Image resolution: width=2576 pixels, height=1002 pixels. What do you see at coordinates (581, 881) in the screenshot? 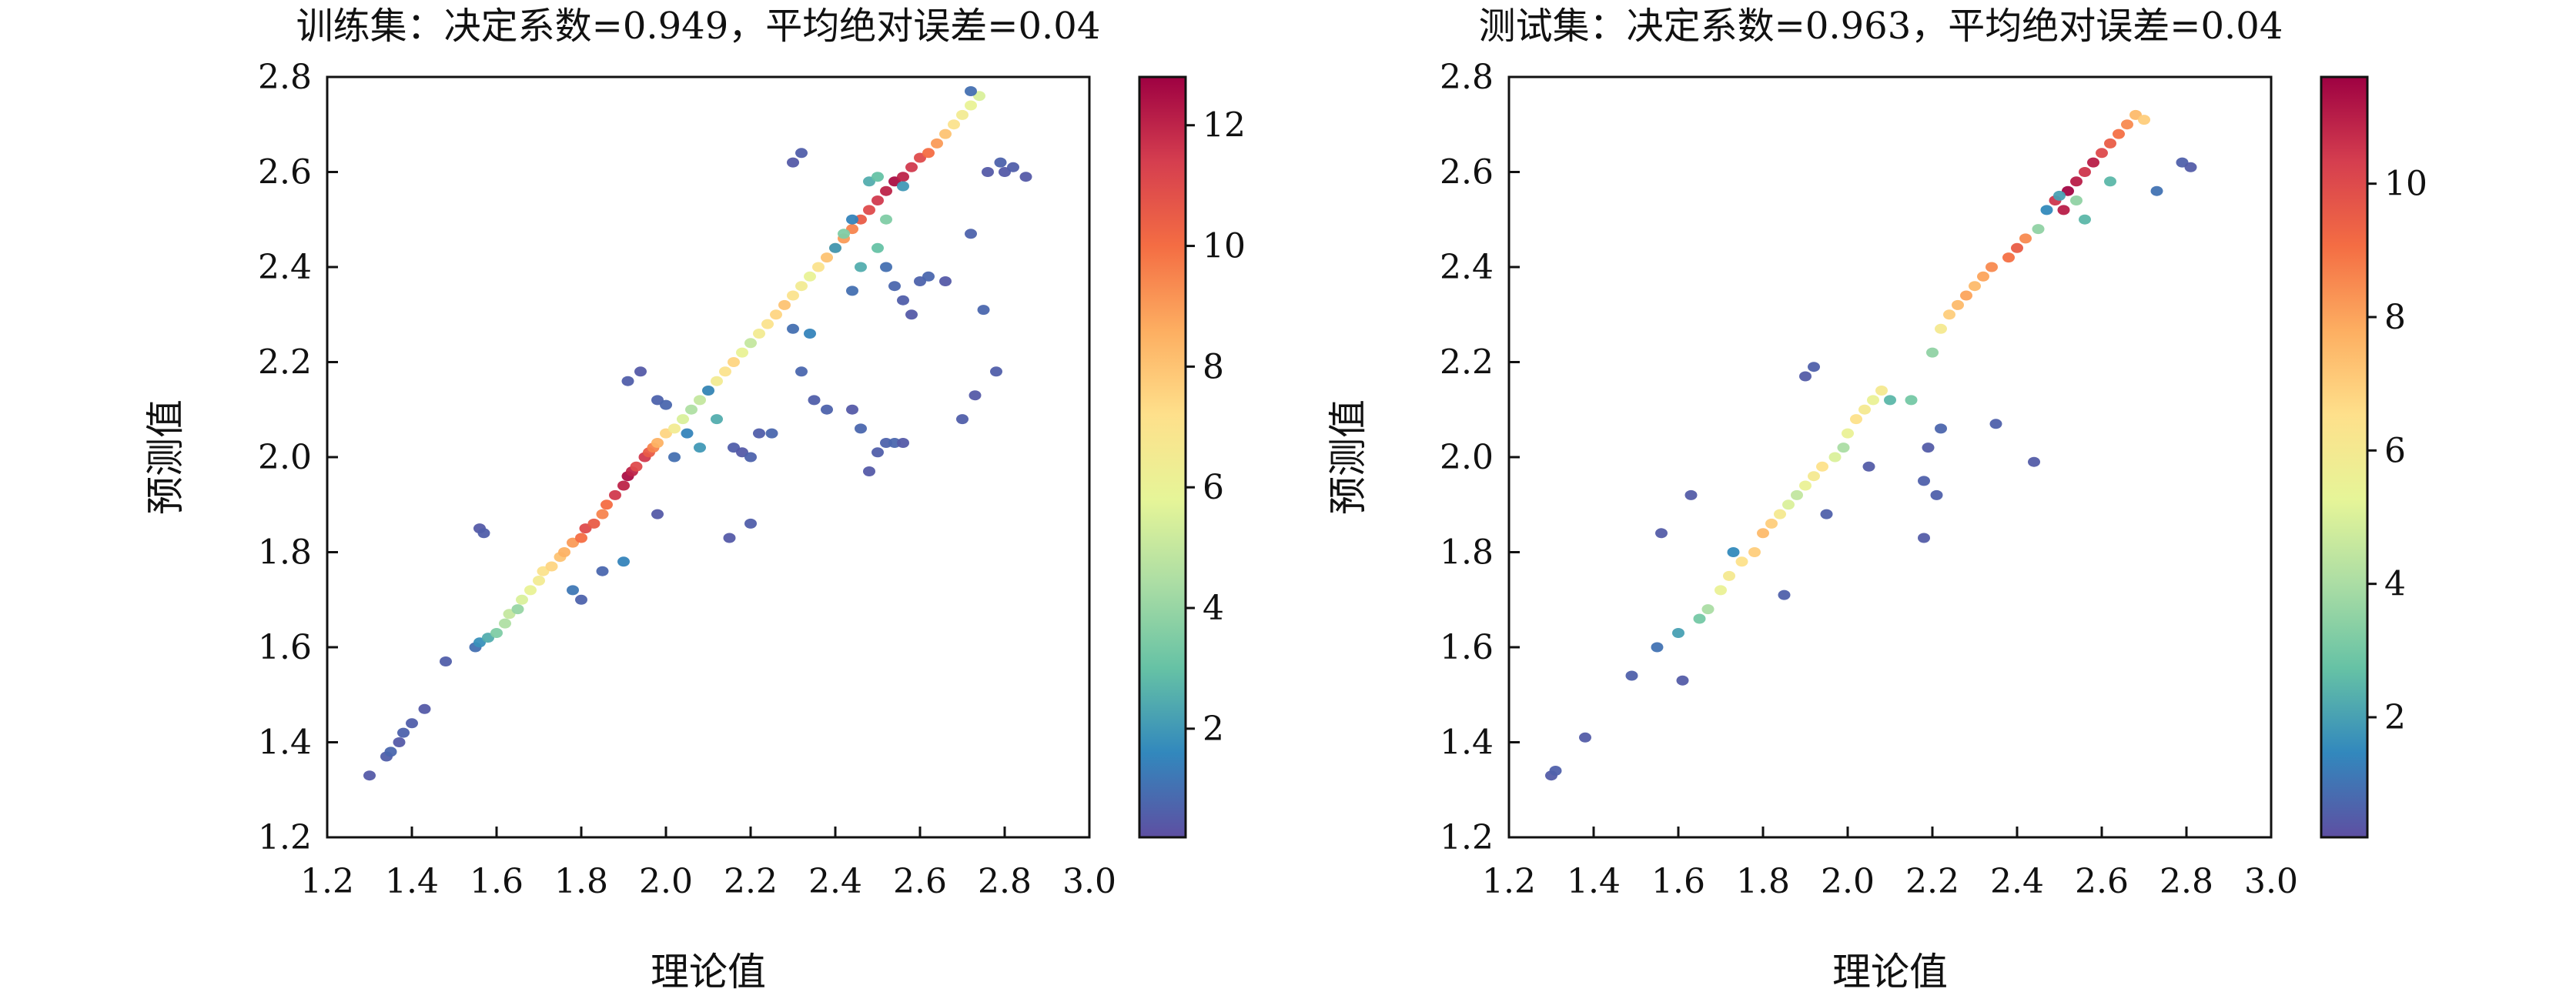
I see `x-tick-label: 1.8` at bounding box center [581, 881].